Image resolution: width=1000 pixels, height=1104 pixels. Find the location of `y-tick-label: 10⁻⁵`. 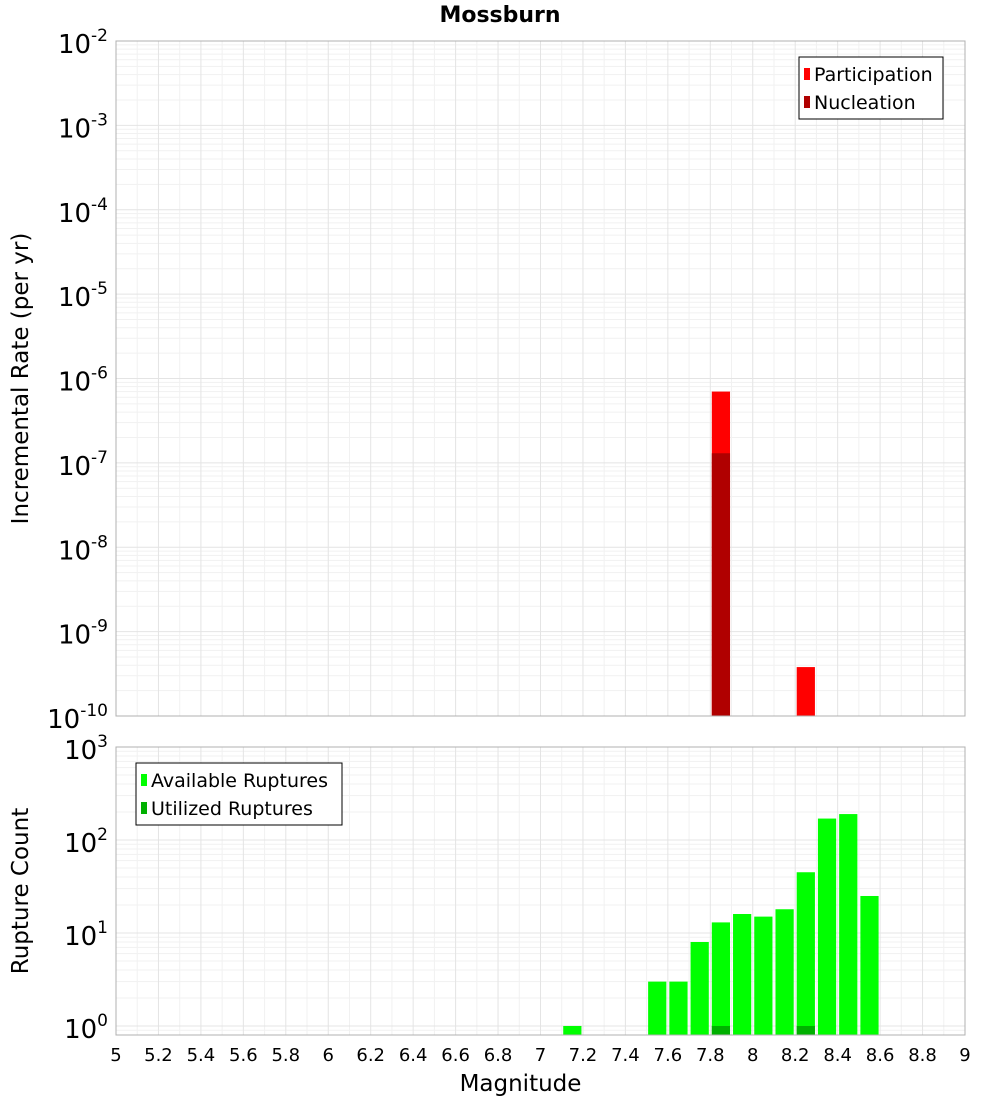

y-tick-label: 10⁻⁵ is located at coordinates (83, 296).